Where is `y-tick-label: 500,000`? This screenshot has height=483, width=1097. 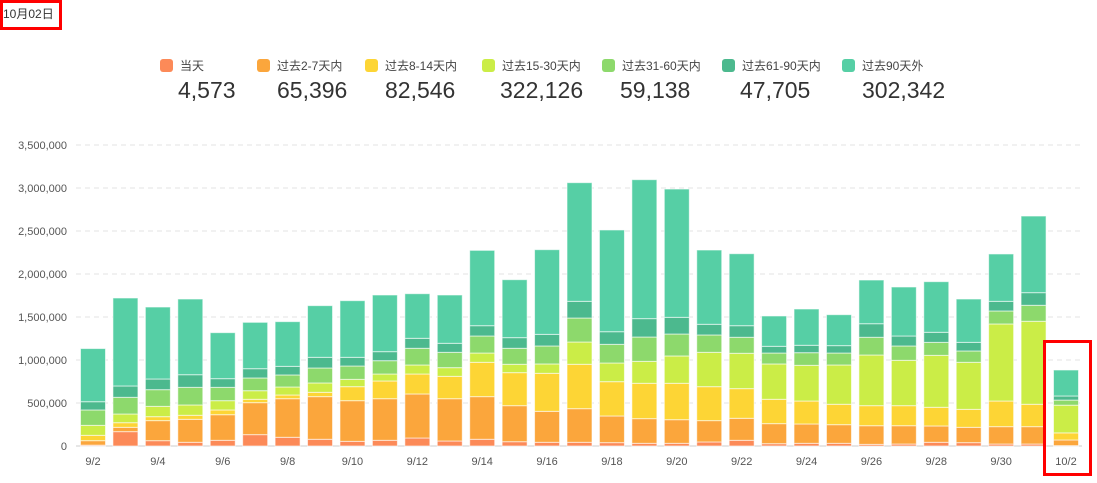
y-tick-label: 500,000 is located at coordinates (47, 404).